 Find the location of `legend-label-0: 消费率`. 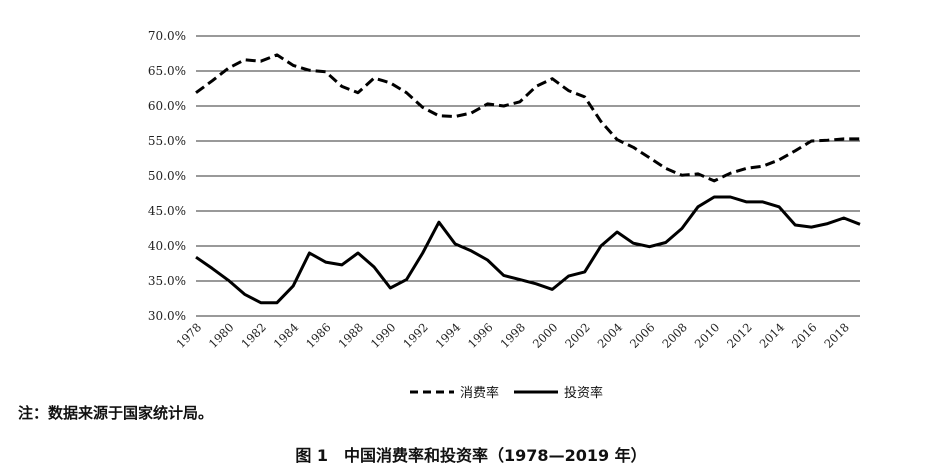

legend-label-0: 消费率 is located at coordinates (479, 393).